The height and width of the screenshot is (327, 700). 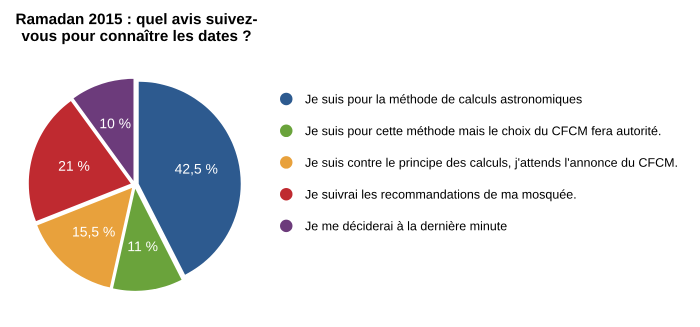 What do you see at coordinates (74, 166) in the screenshot?
I see `data-label: 21 %` at bounding box center [74, 166].